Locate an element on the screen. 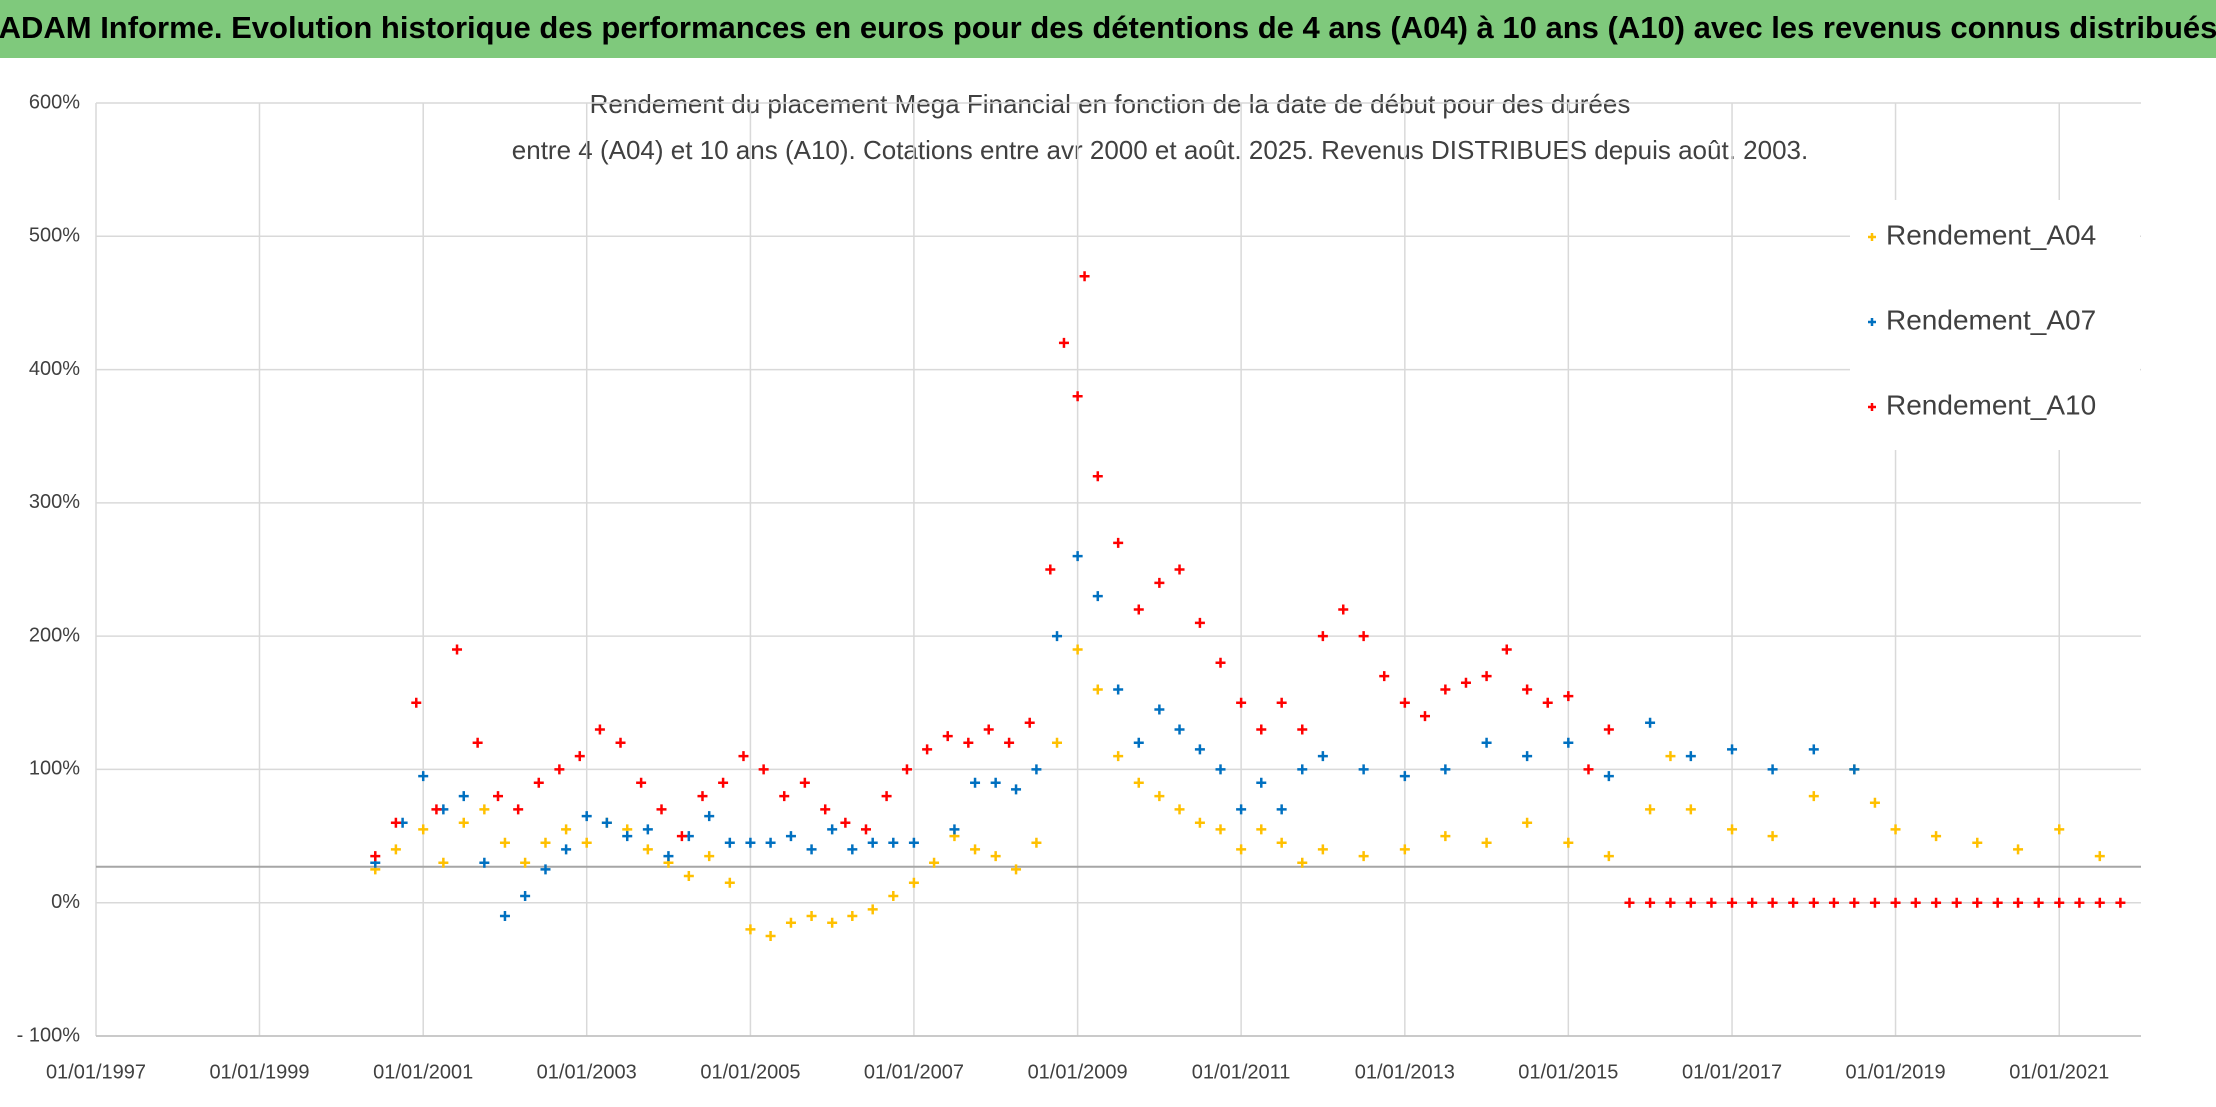 Image resolution: width=2216 pixels, height=1107 pixels. legend-label: Rendement_A07 is located at coordinates (1991, 319).